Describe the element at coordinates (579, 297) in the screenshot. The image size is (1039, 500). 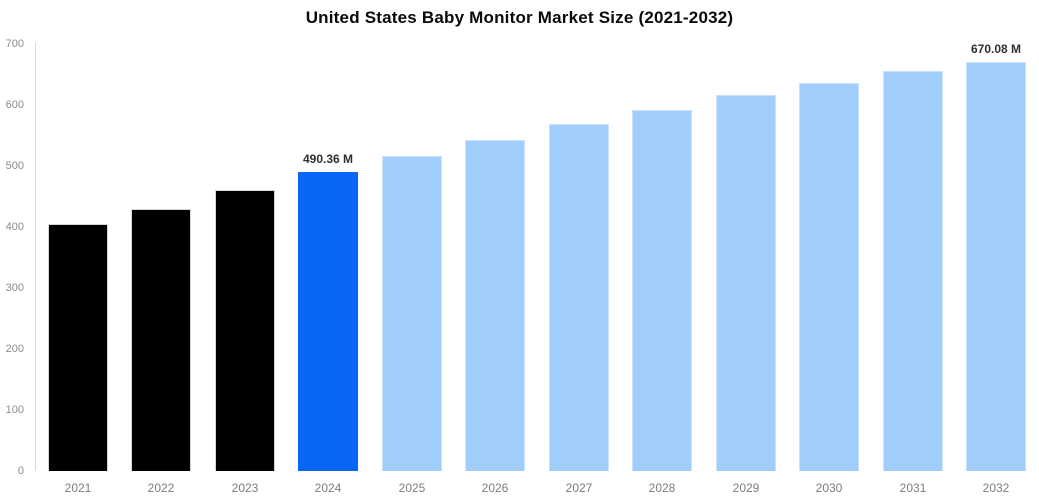
I see `bar-2027` at that location.